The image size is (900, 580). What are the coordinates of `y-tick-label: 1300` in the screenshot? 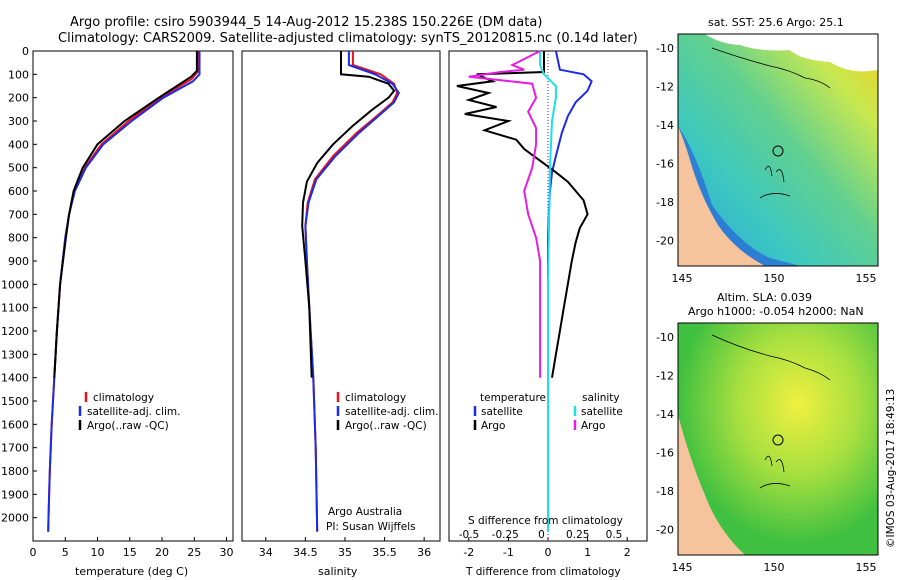 It's located at (15, 354).